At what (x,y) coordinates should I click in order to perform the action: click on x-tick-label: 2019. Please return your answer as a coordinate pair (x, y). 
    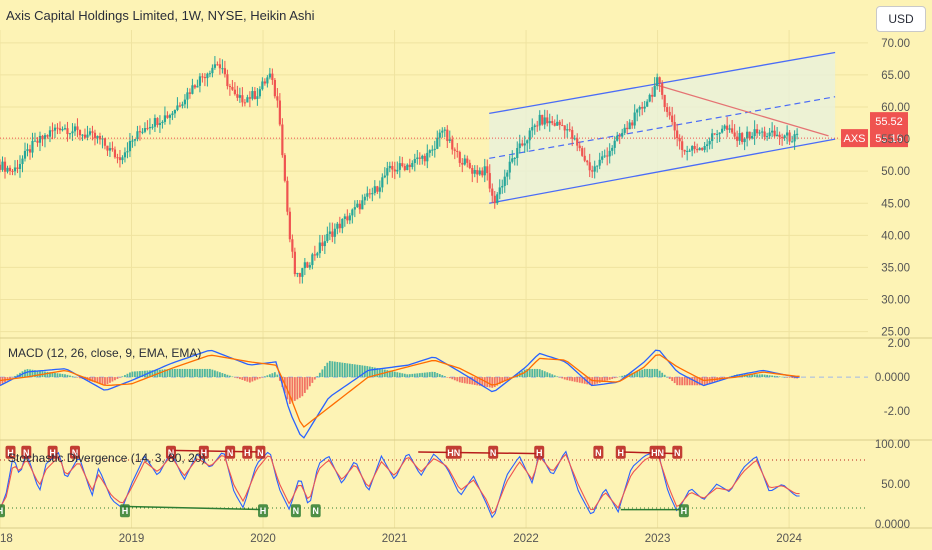
    Looking at the image, I should click on (132, 539).